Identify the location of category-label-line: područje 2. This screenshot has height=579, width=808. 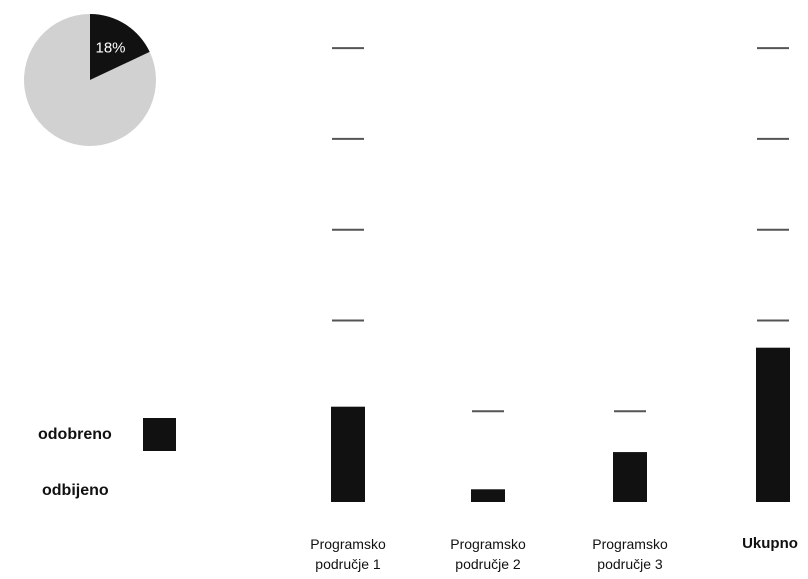
(488, 564).